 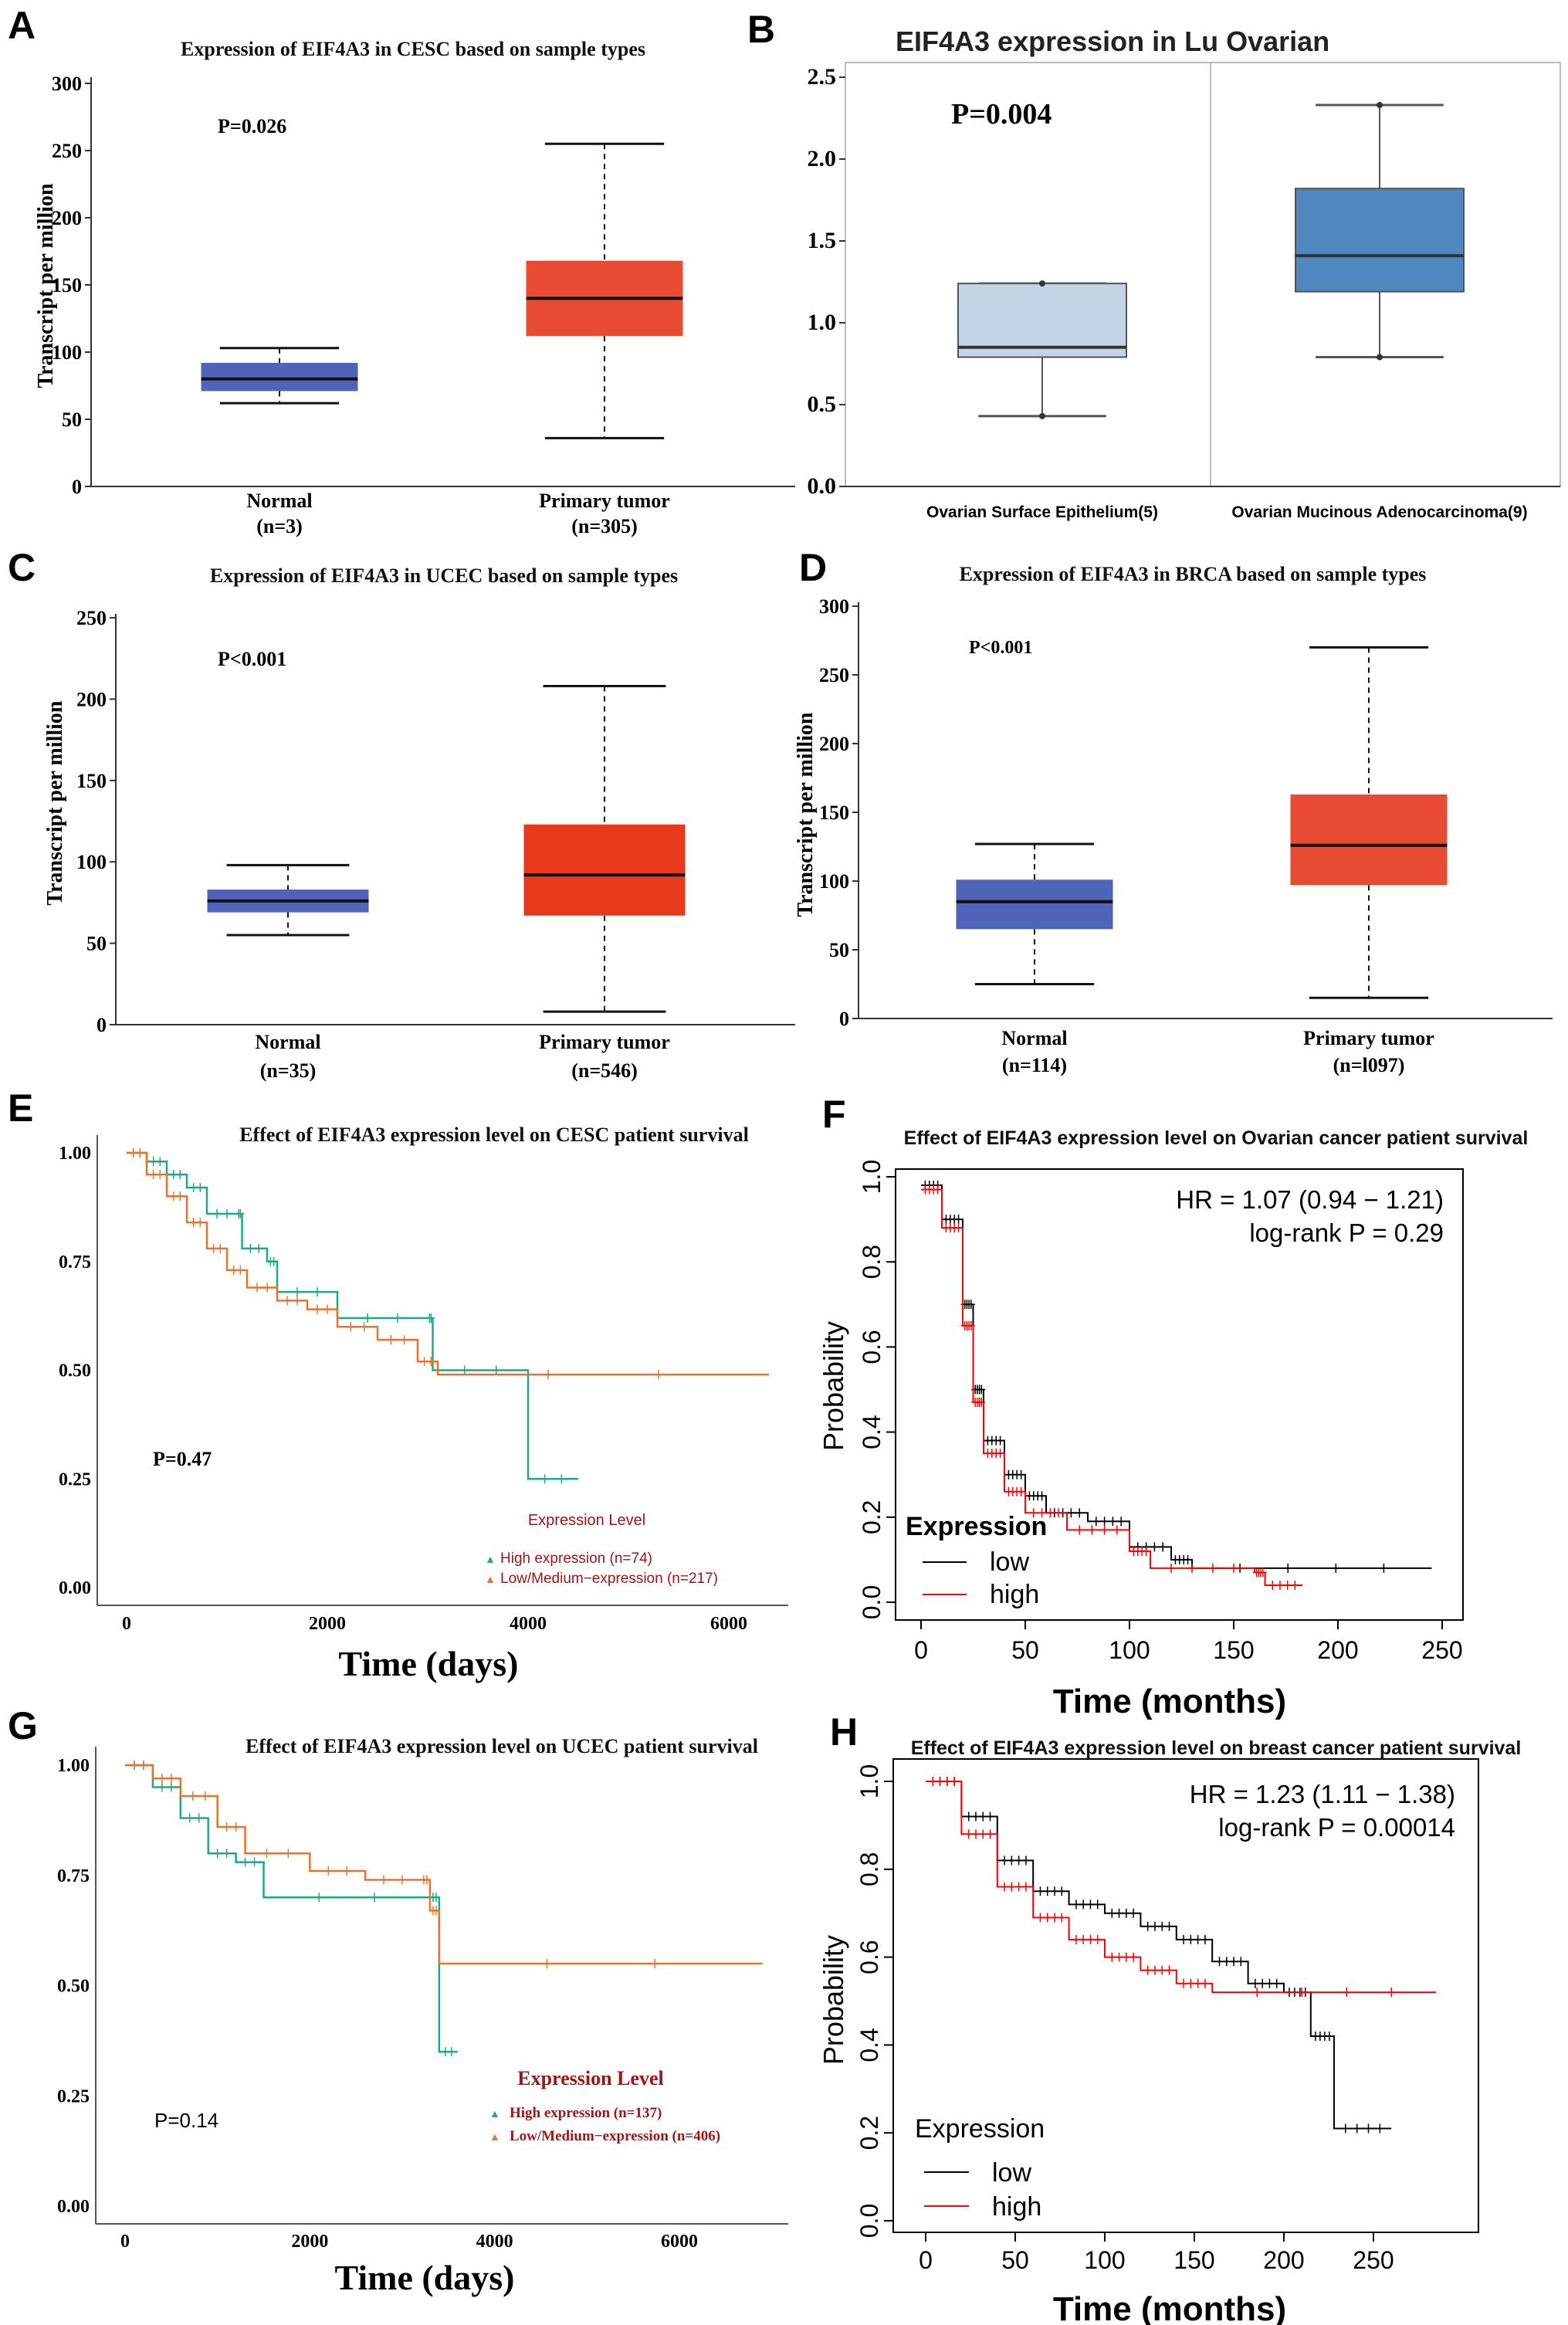 What do you see at coordinates (834, 606) in the screenshot?
I see `y-tick-label-d: 300` at bounding box center [834, 606].